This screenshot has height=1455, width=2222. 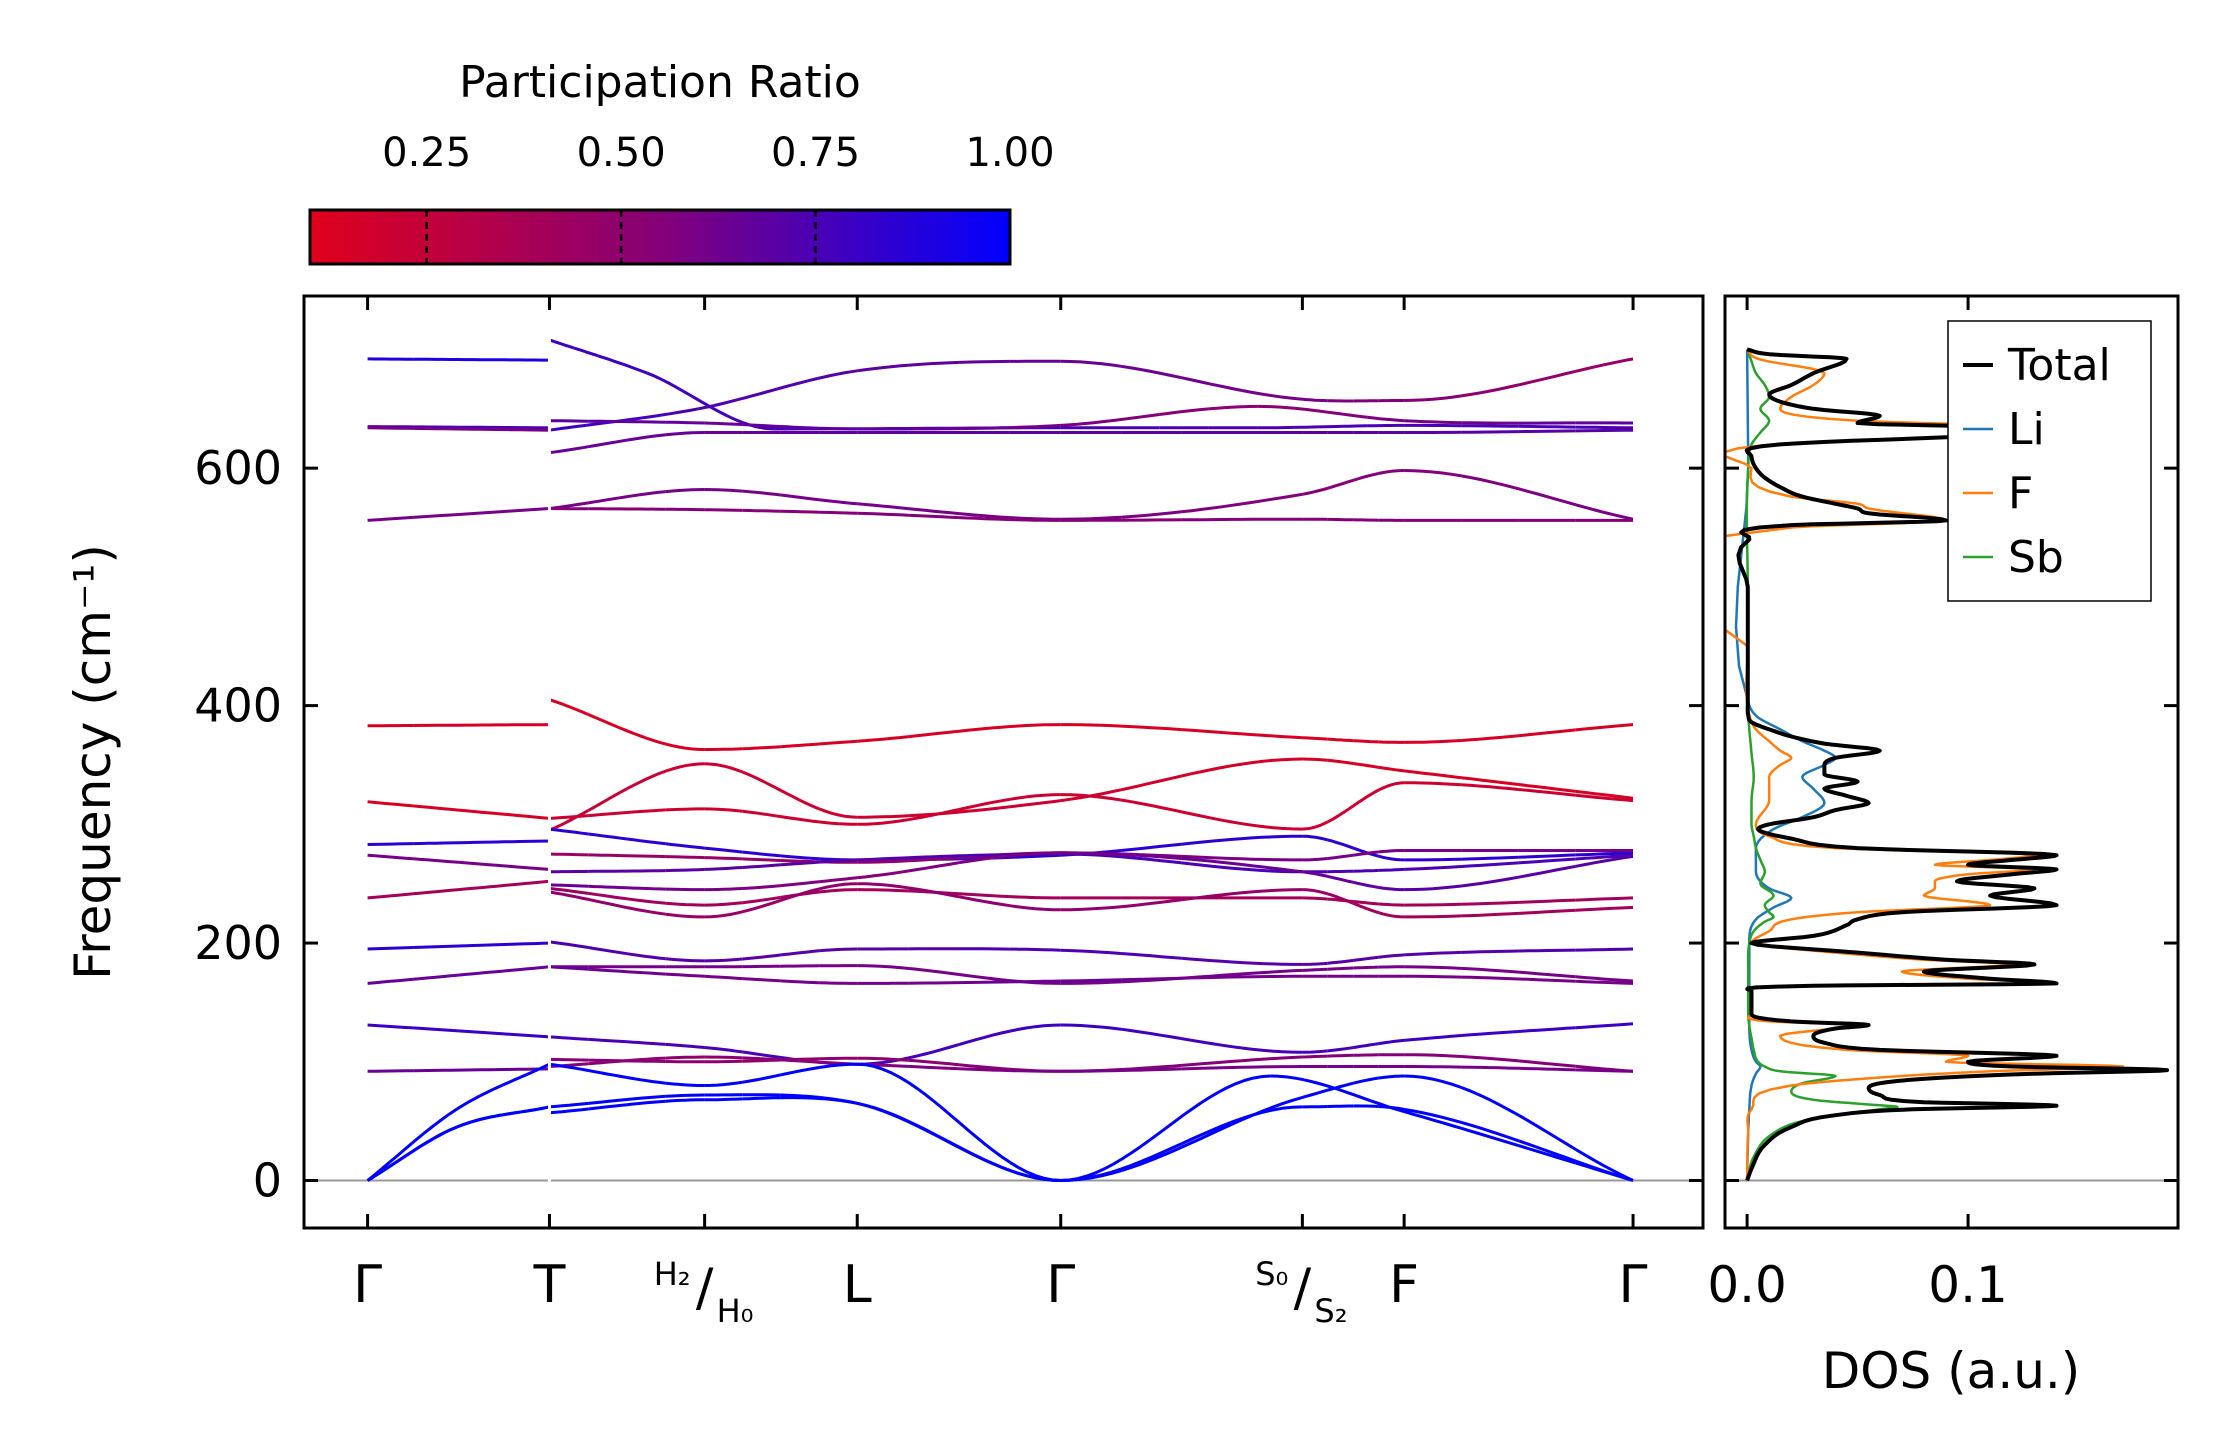 I want to click on legend-frame, so click(x=2049, y=461).